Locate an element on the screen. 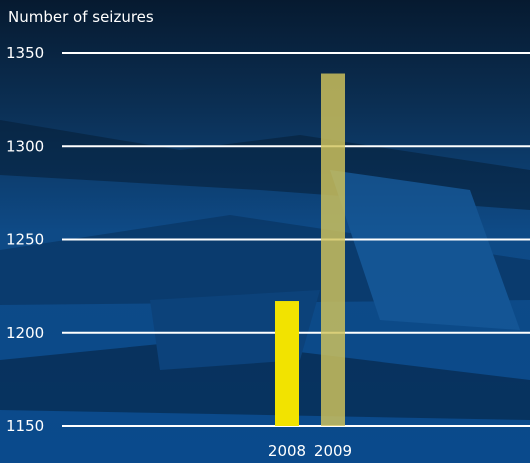  x-tick-label-2009: 2009 is located at coordinates (333, 451).